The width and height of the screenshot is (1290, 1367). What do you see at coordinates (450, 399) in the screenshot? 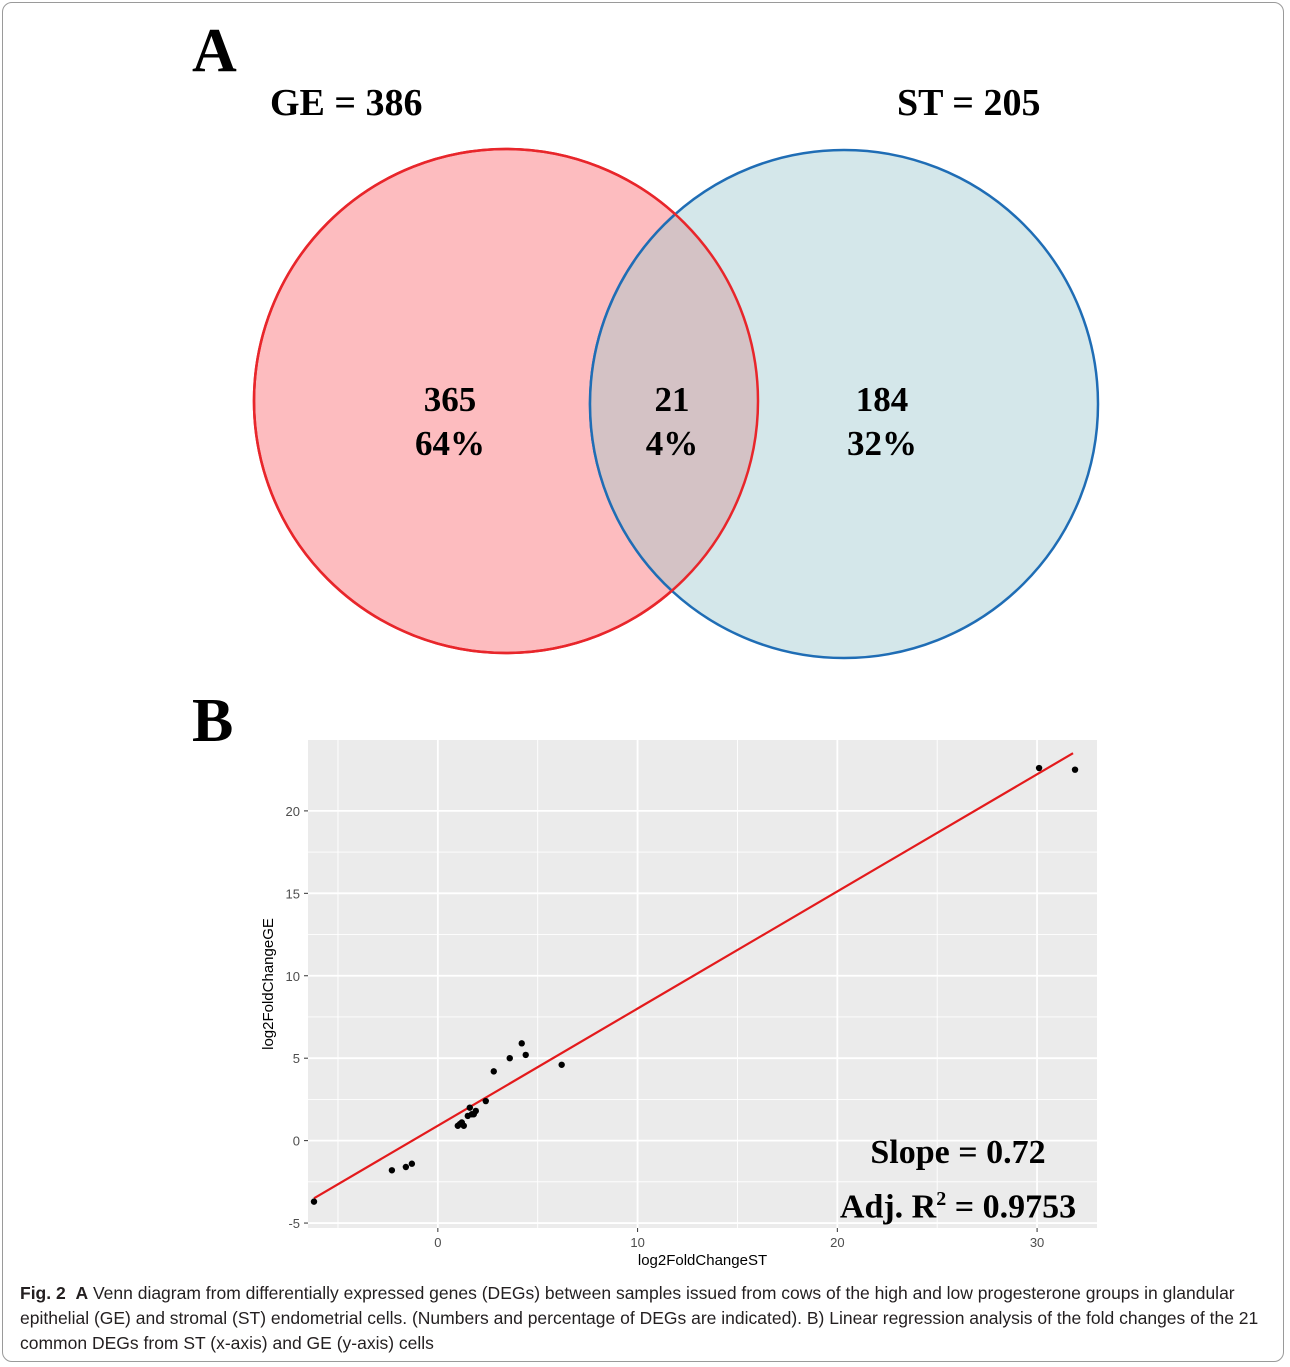
I see `ge-only-count: 365` at bounding box center [450, 399].